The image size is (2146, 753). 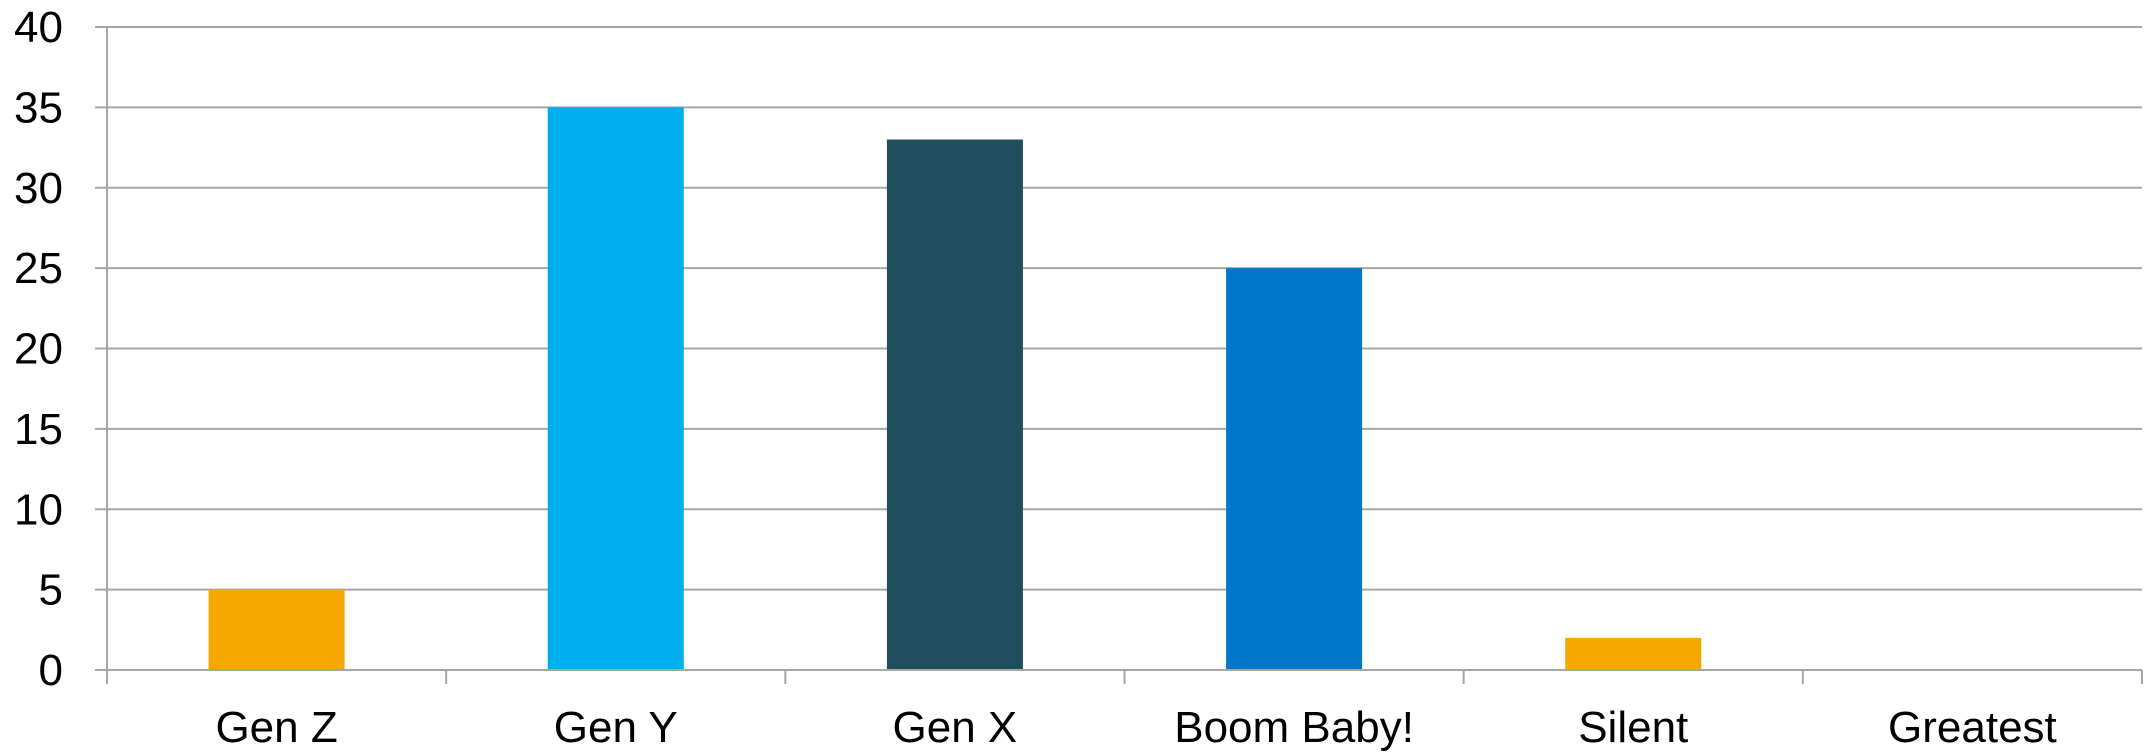 What do you see at coordinates (51, 590) in the screenshot?
I see `y-tick-label: 5` at bounding box center [51, 590].